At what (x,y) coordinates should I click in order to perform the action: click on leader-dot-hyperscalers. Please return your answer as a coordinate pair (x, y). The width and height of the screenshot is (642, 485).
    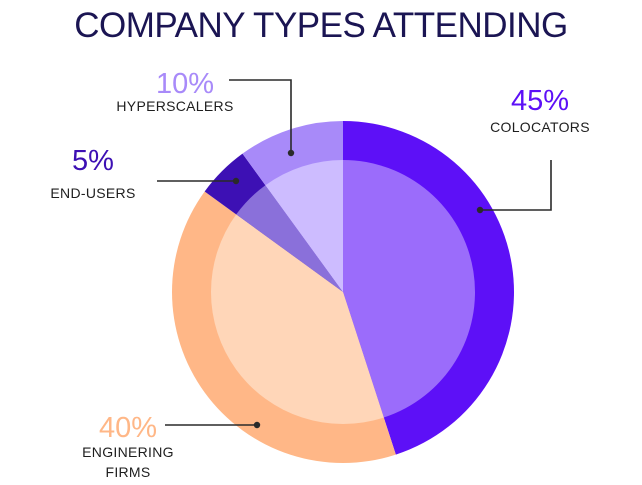
    Looking at the image, I should click on (291, 153).